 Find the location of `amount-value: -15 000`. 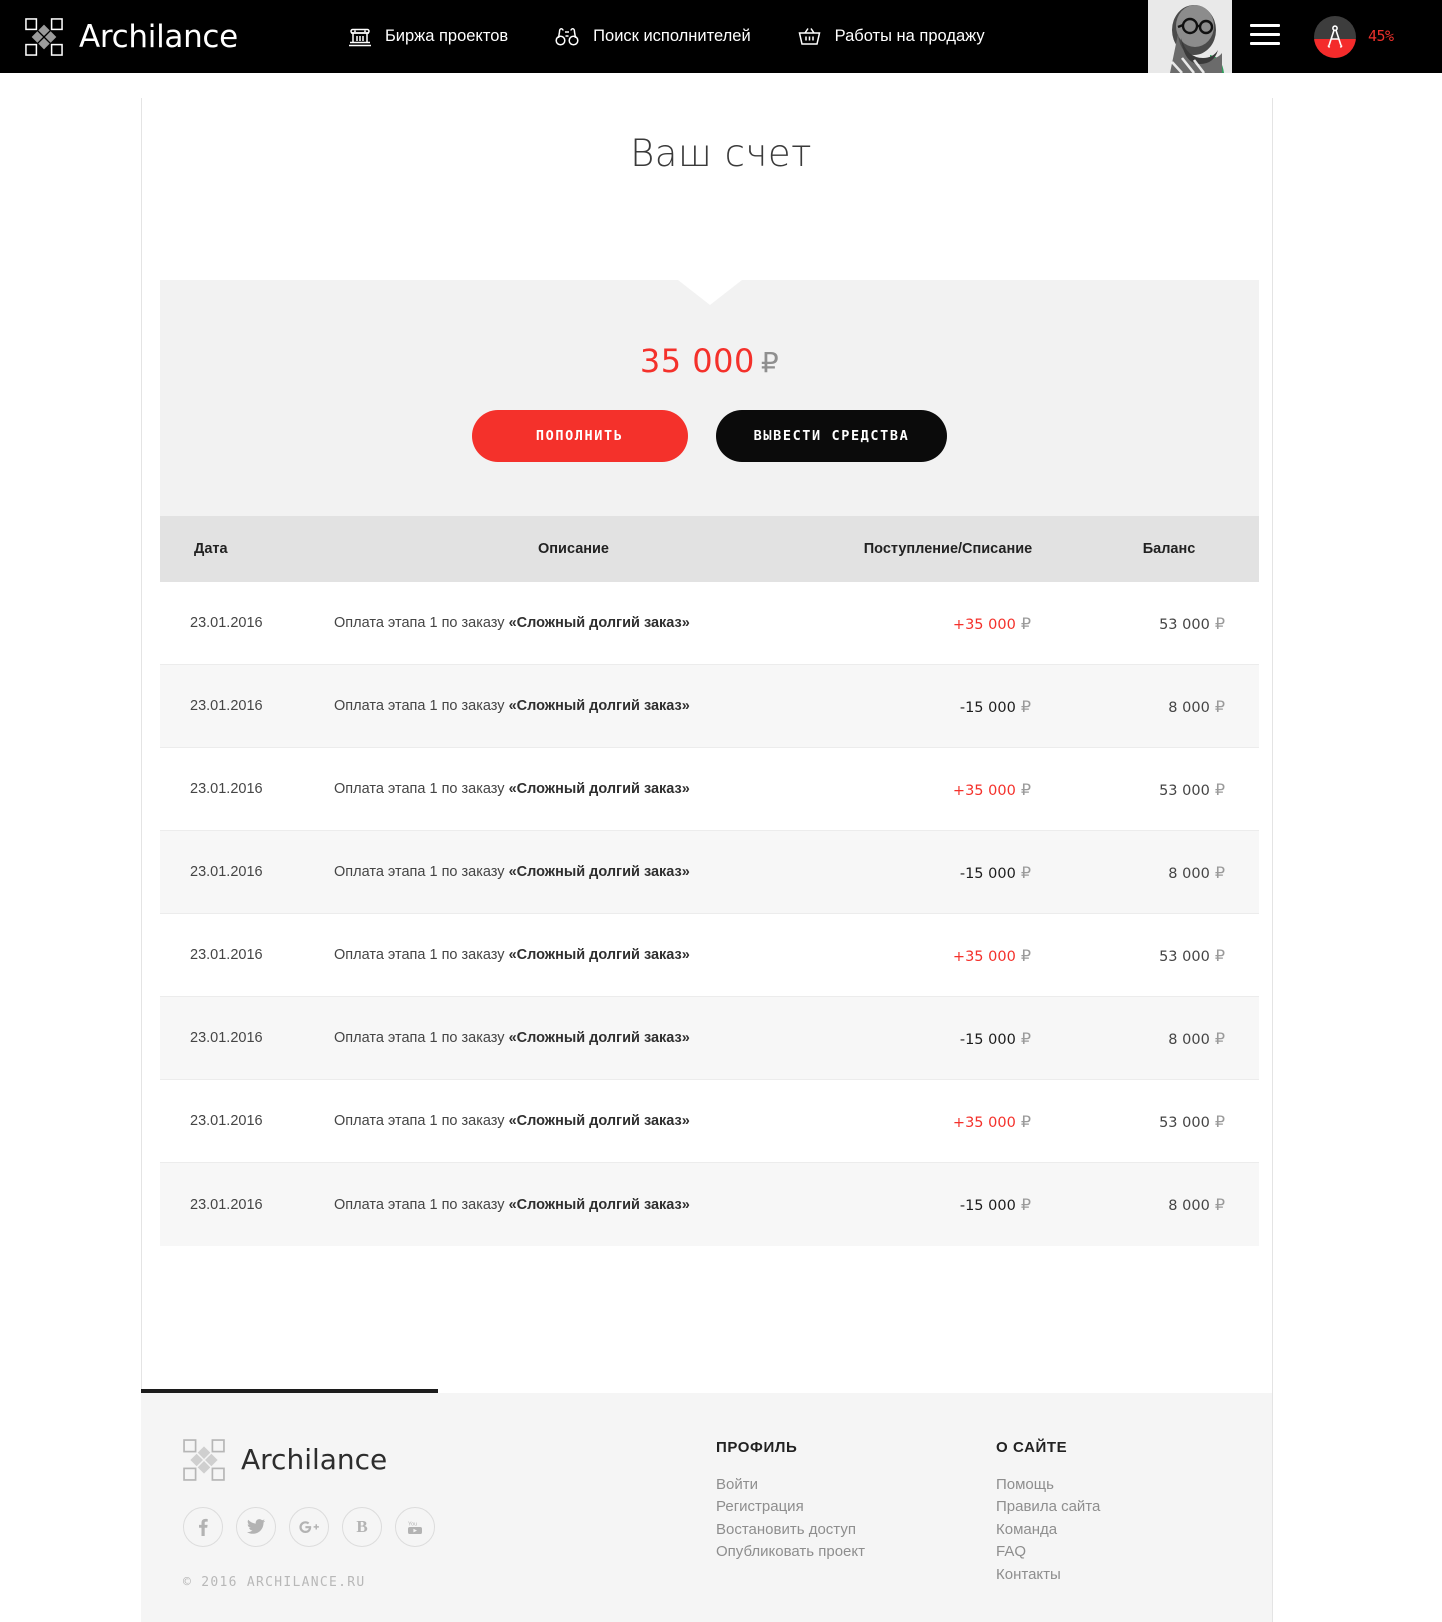

amount-value: -15 000 is located at coordinates (987, 707).